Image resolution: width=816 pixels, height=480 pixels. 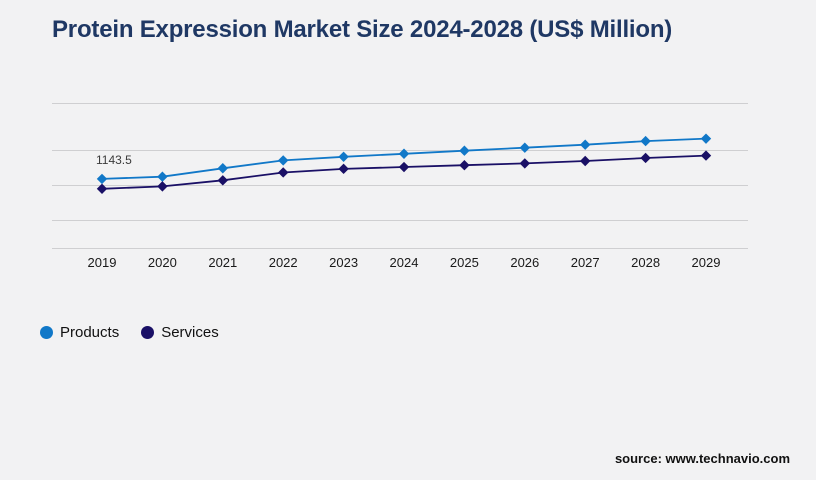 I want to click on legend-item-services: Services, so click(x=180, y=332).